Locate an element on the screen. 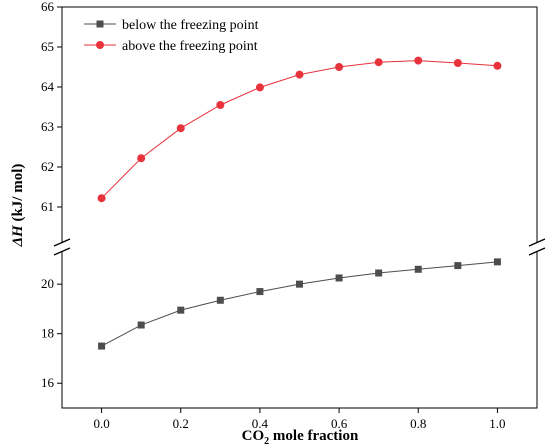 Image resolution: width=550 pixels, height=448 pixels. legend-marker-circle is located at coordinates (100, 45).